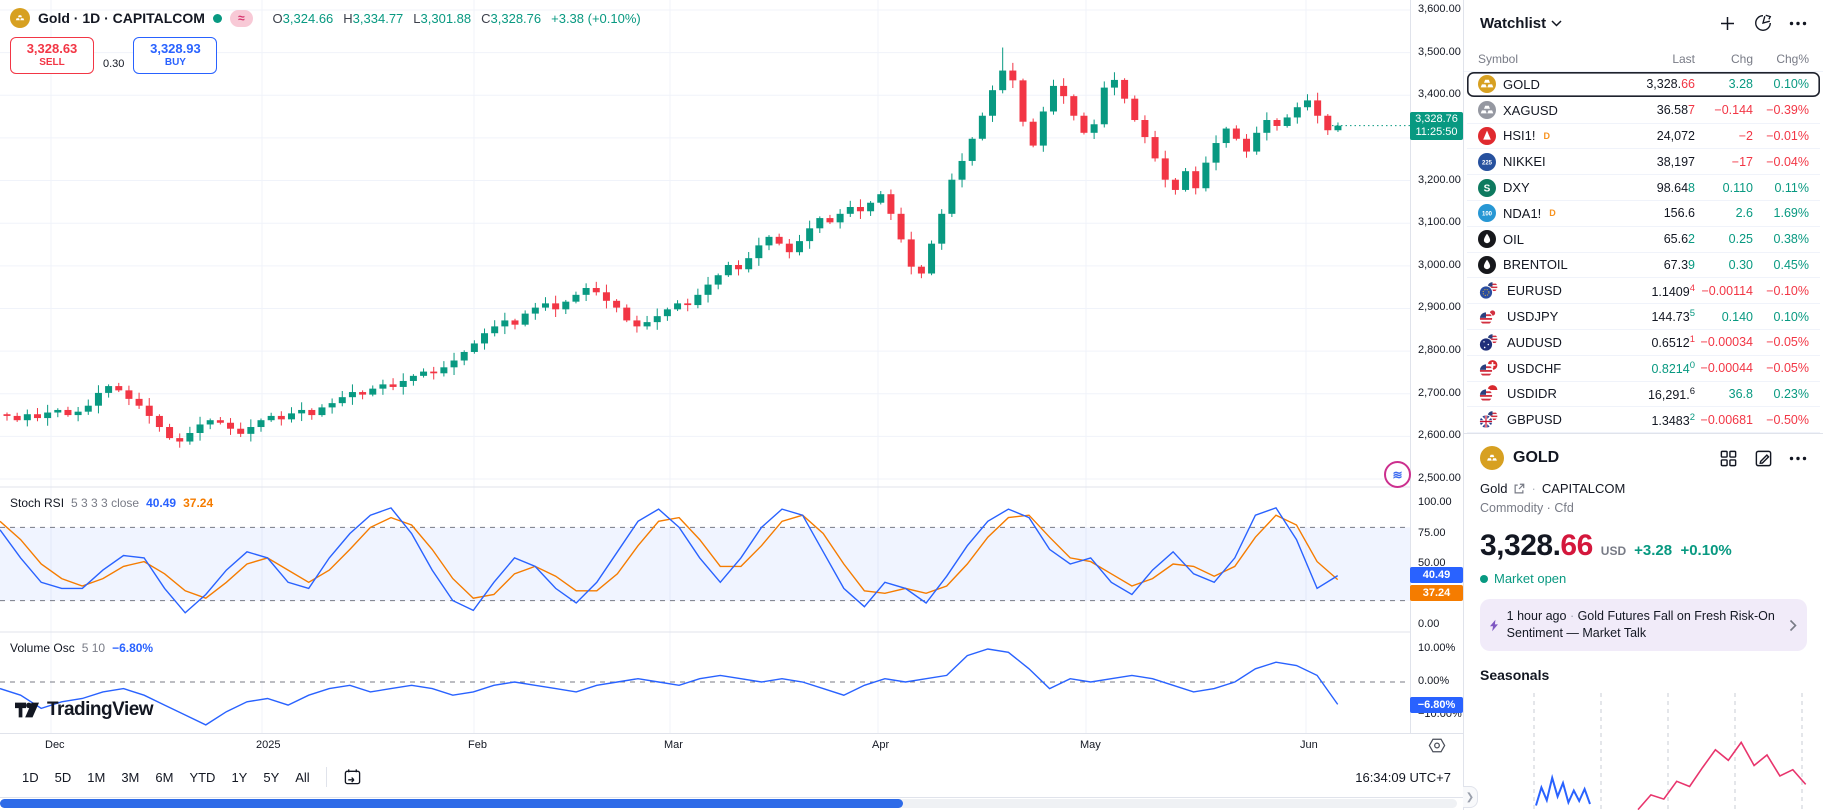  Describe the element at coordinates (52, 55) in the screenshot. I see `sell-button: 3,328.63 SELL` at that location.